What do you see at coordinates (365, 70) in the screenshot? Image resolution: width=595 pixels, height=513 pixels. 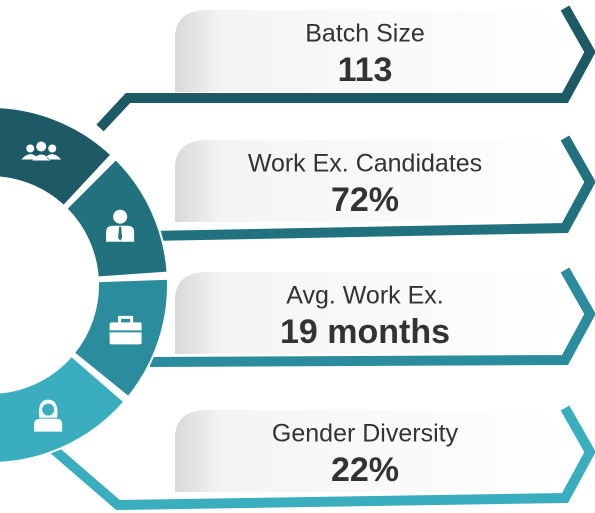 I see `item-value: 113` at bounding box center [365, 70].